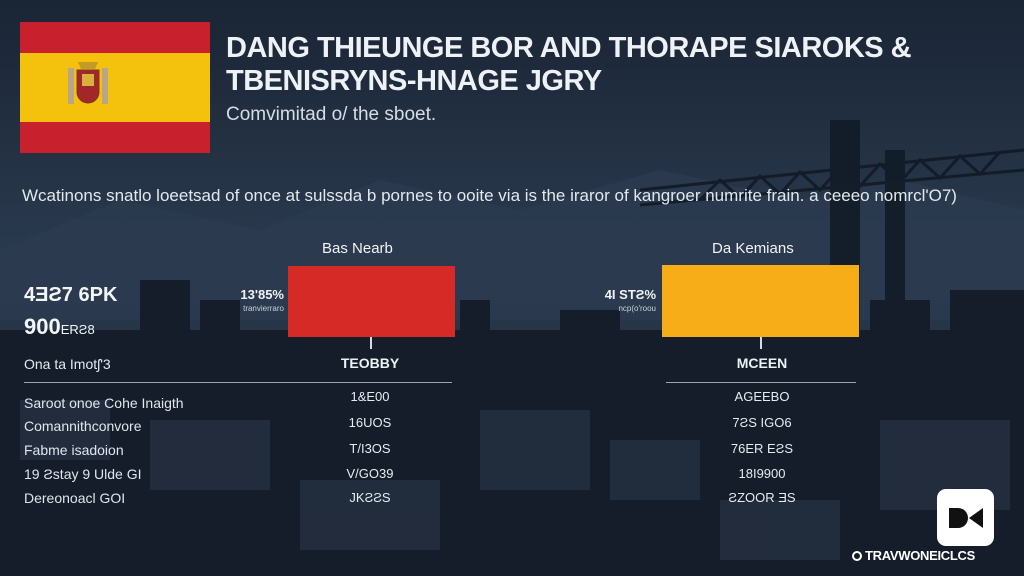 The height and width of the screenshot is (576, 1024). I want to click on column-1-cell: 1&E00, so click(370, 396).